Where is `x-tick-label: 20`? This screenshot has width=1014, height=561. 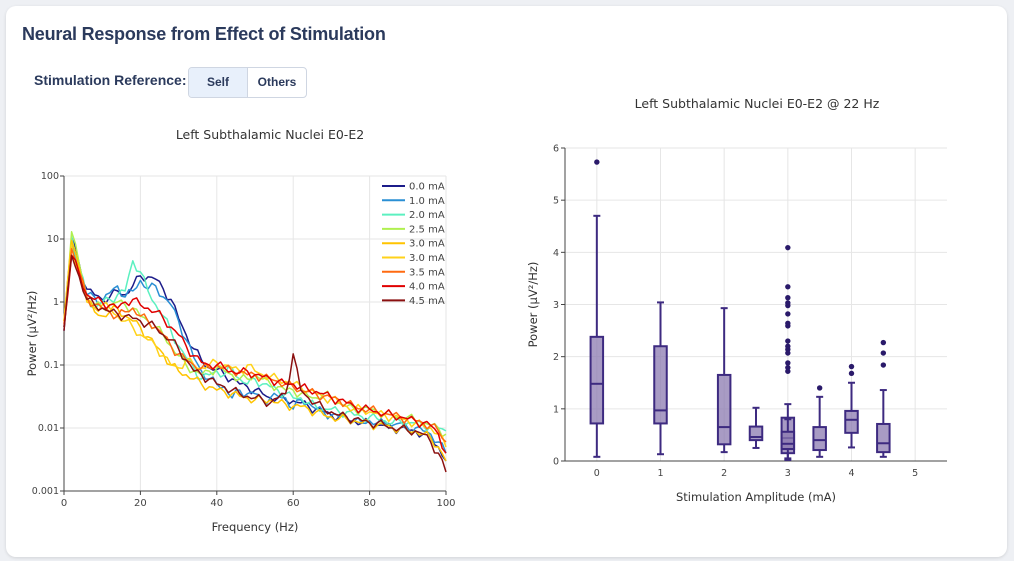
x-tick-label: 20 is located at coordinates (140, 503).